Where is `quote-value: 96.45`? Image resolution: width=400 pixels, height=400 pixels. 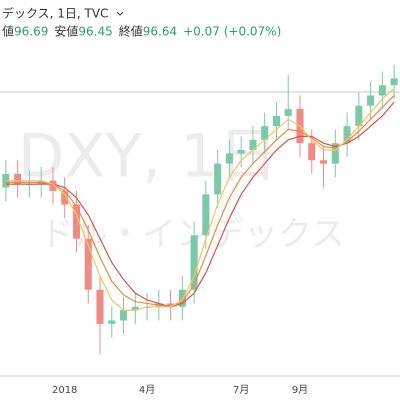 quote-value: 96.45 is located at coordinates (95, 32).